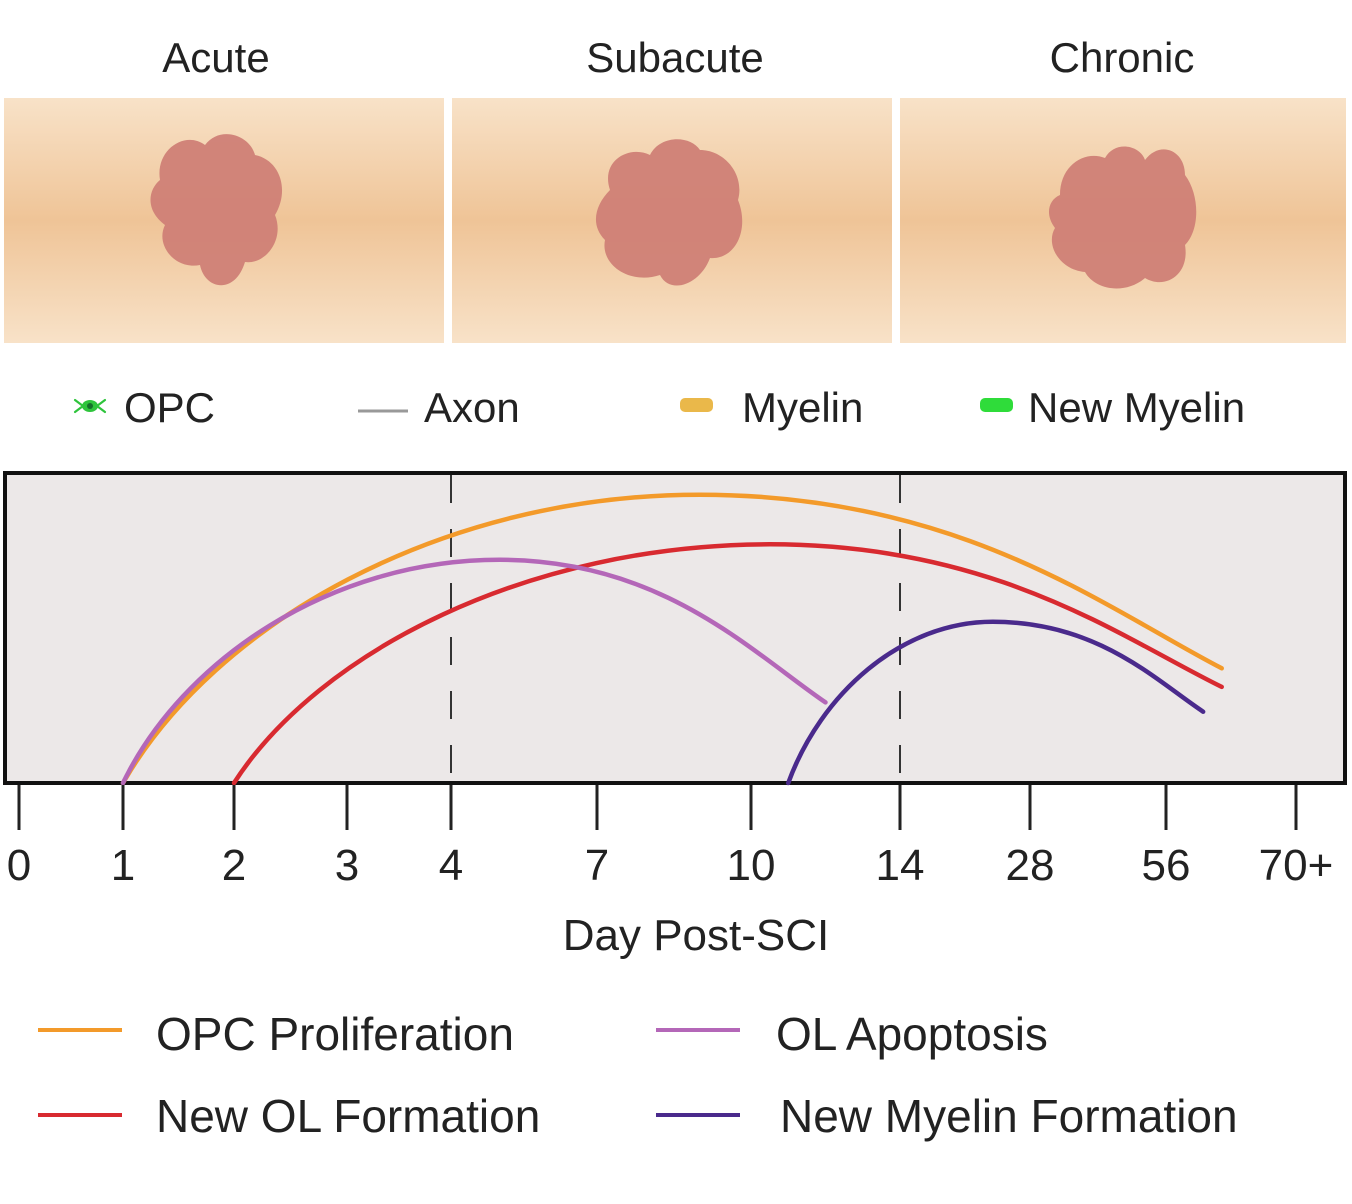  Describe the element at coordinates (659, 407) in the screenshot. I see `cell-legend: OPC Axon Myelin New Myelin` at that location.